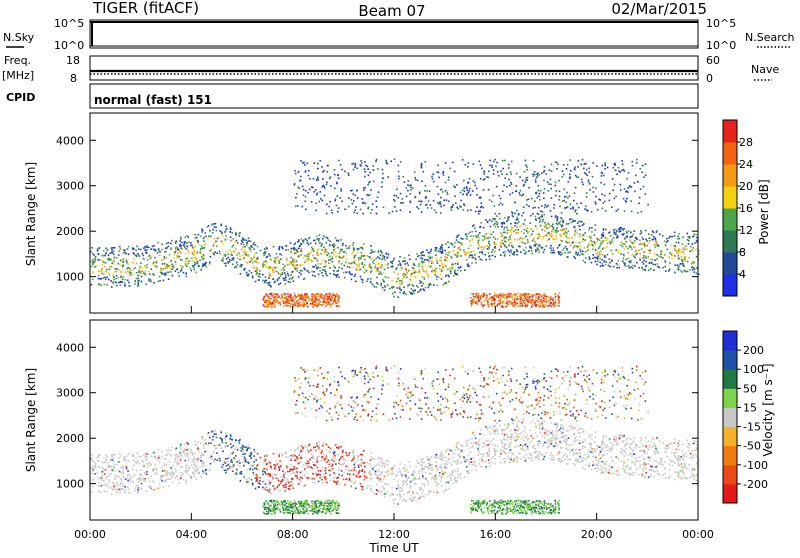  I want to click on nsky-tick-top: 10^5, so click(69, 23).